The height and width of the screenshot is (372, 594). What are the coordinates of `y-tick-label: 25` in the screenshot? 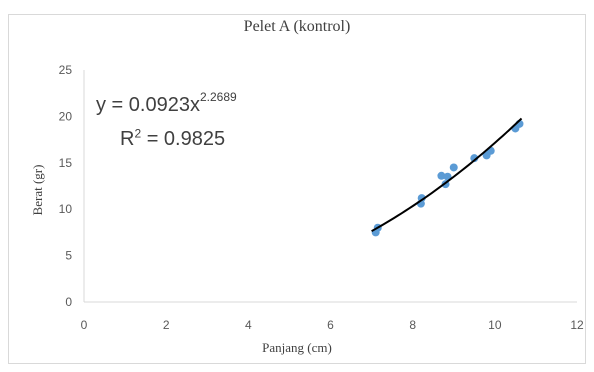 It's located at (66, 70).